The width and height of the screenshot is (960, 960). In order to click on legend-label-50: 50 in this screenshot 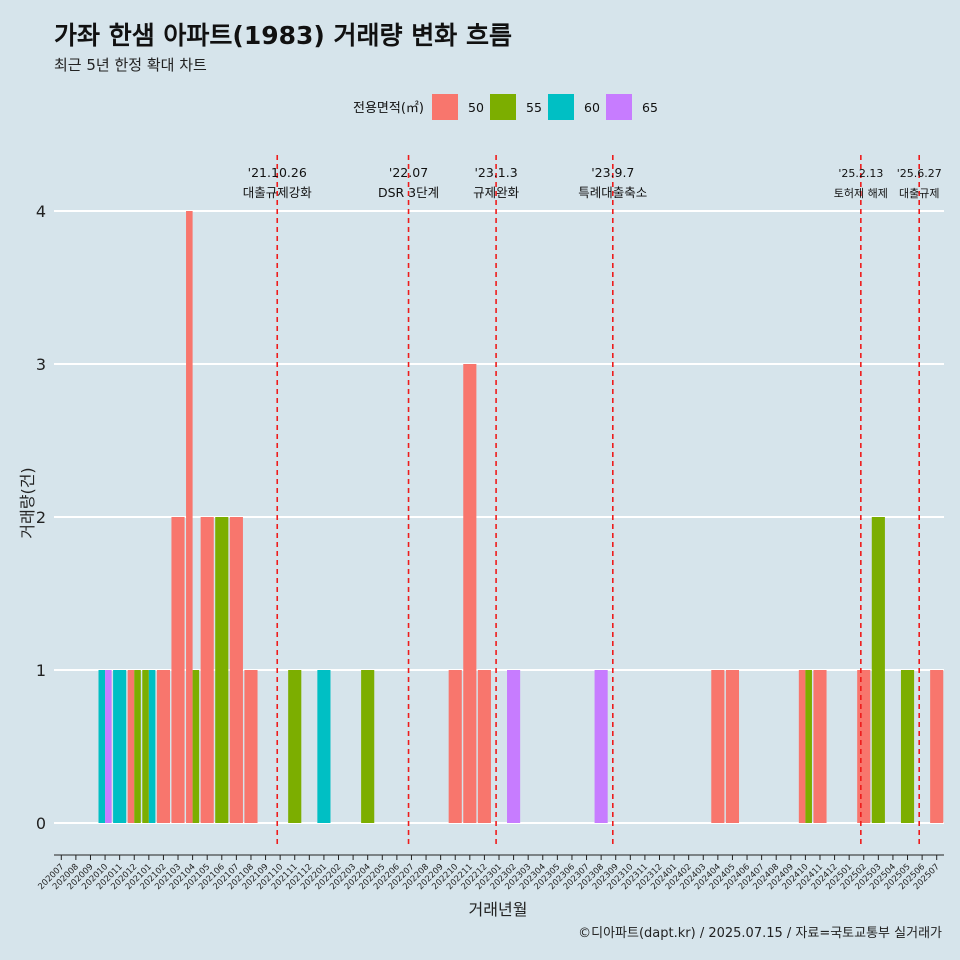, I will do `click(476, 107)`.